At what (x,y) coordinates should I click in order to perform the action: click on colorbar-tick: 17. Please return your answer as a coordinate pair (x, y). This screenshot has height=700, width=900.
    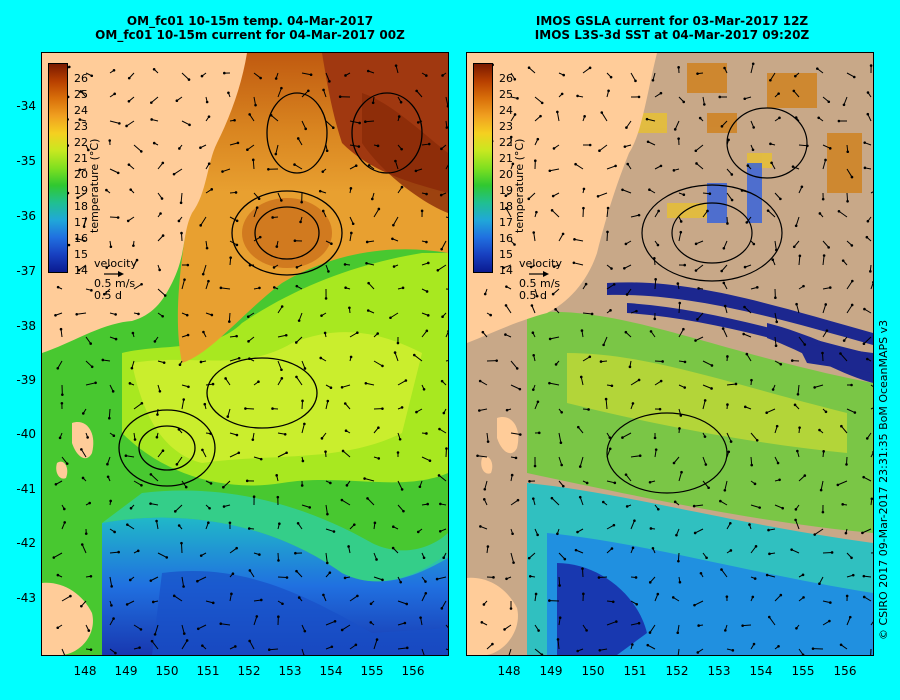
    Looking at the image, I should click on (81, 222).